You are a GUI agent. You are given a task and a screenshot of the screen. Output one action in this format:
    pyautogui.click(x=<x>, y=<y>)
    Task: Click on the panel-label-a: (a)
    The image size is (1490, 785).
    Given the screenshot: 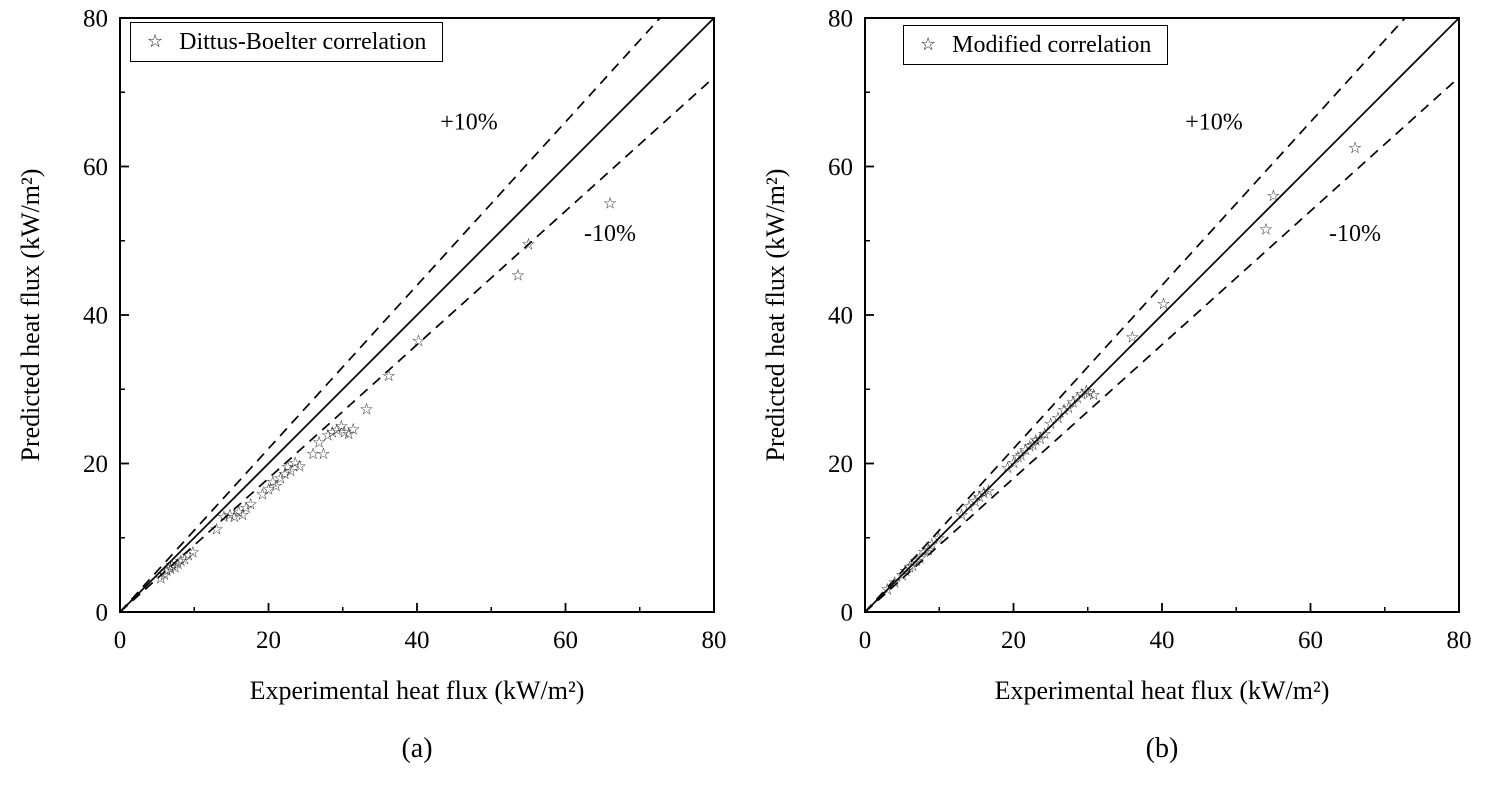 What is the action you would take?
    pyautogui.click(x=417, y=748)
    